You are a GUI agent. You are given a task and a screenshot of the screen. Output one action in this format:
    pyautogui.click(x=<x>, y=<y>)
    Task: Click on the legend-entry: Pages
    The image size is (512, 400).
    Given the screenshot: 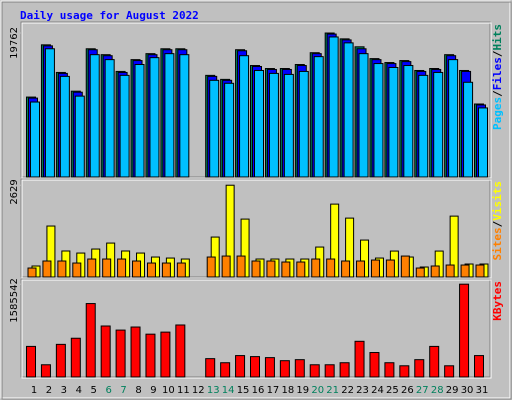 What is the action you would take?
    pyautogui.click(x=497, y=113)
    